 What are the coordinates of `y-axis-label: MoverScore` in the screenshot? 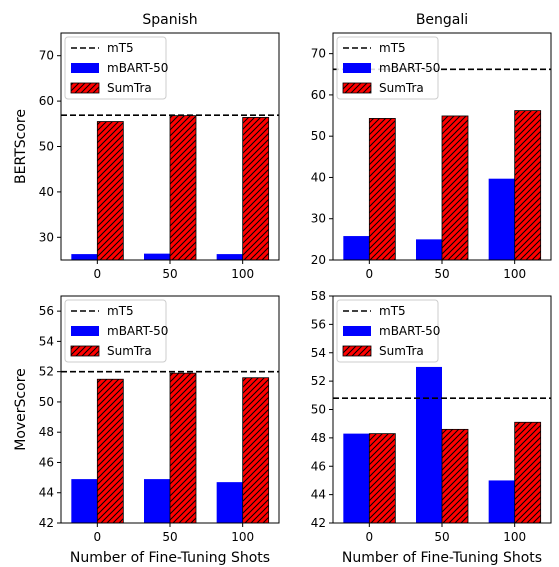 It's located at (21, 409).